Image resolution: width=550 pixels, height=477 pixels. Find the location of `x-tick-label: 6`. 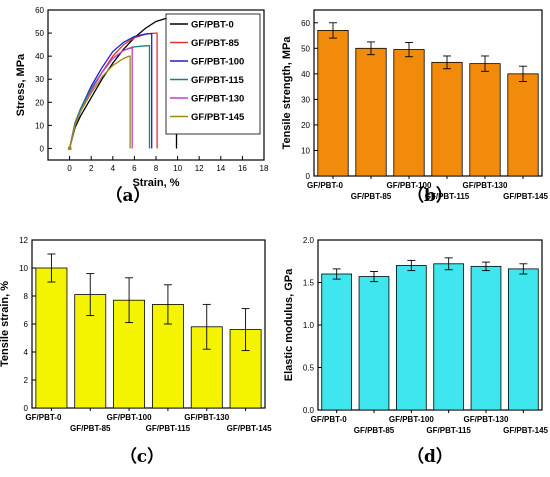

x-tick-label: 6 is located at coordinates (134, 168).